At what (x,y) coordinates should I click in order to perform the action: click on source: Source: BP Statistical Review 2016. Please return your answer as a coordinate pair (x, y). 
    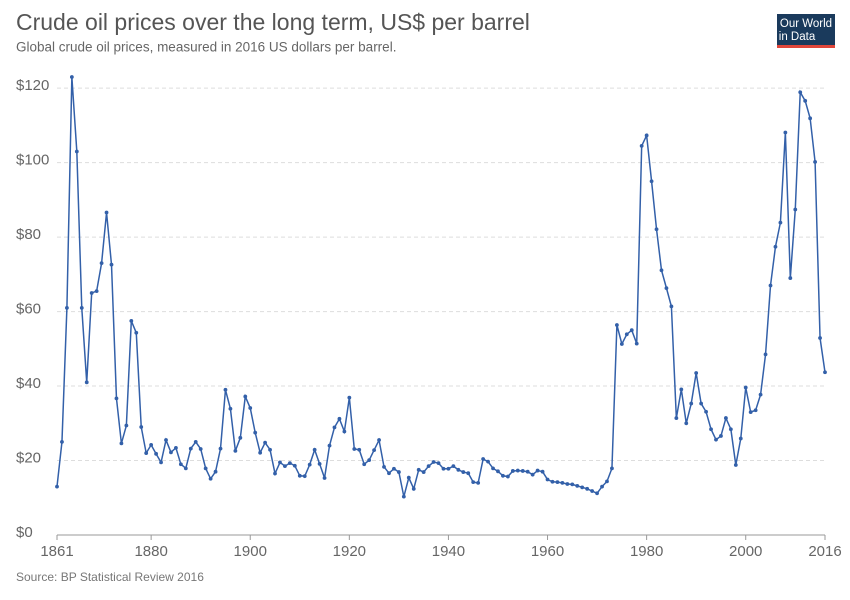
    Looking at the image, I should click on (110, 577).